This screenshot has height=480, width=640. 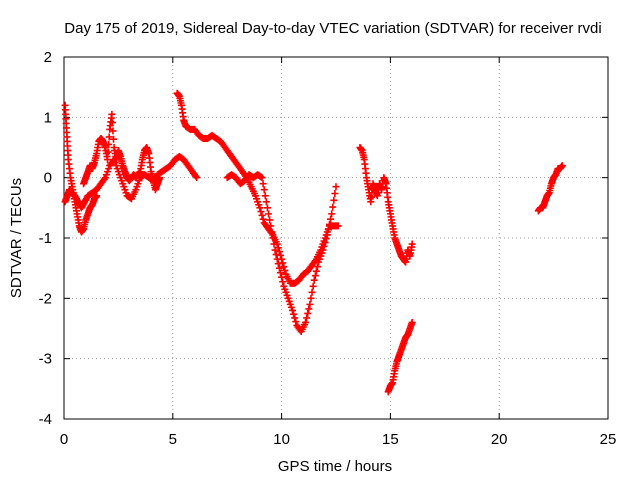 What do you see at coordinates (386, 205) in the screenshot?
I see `series-arc6` at bounding box center [386, 205].